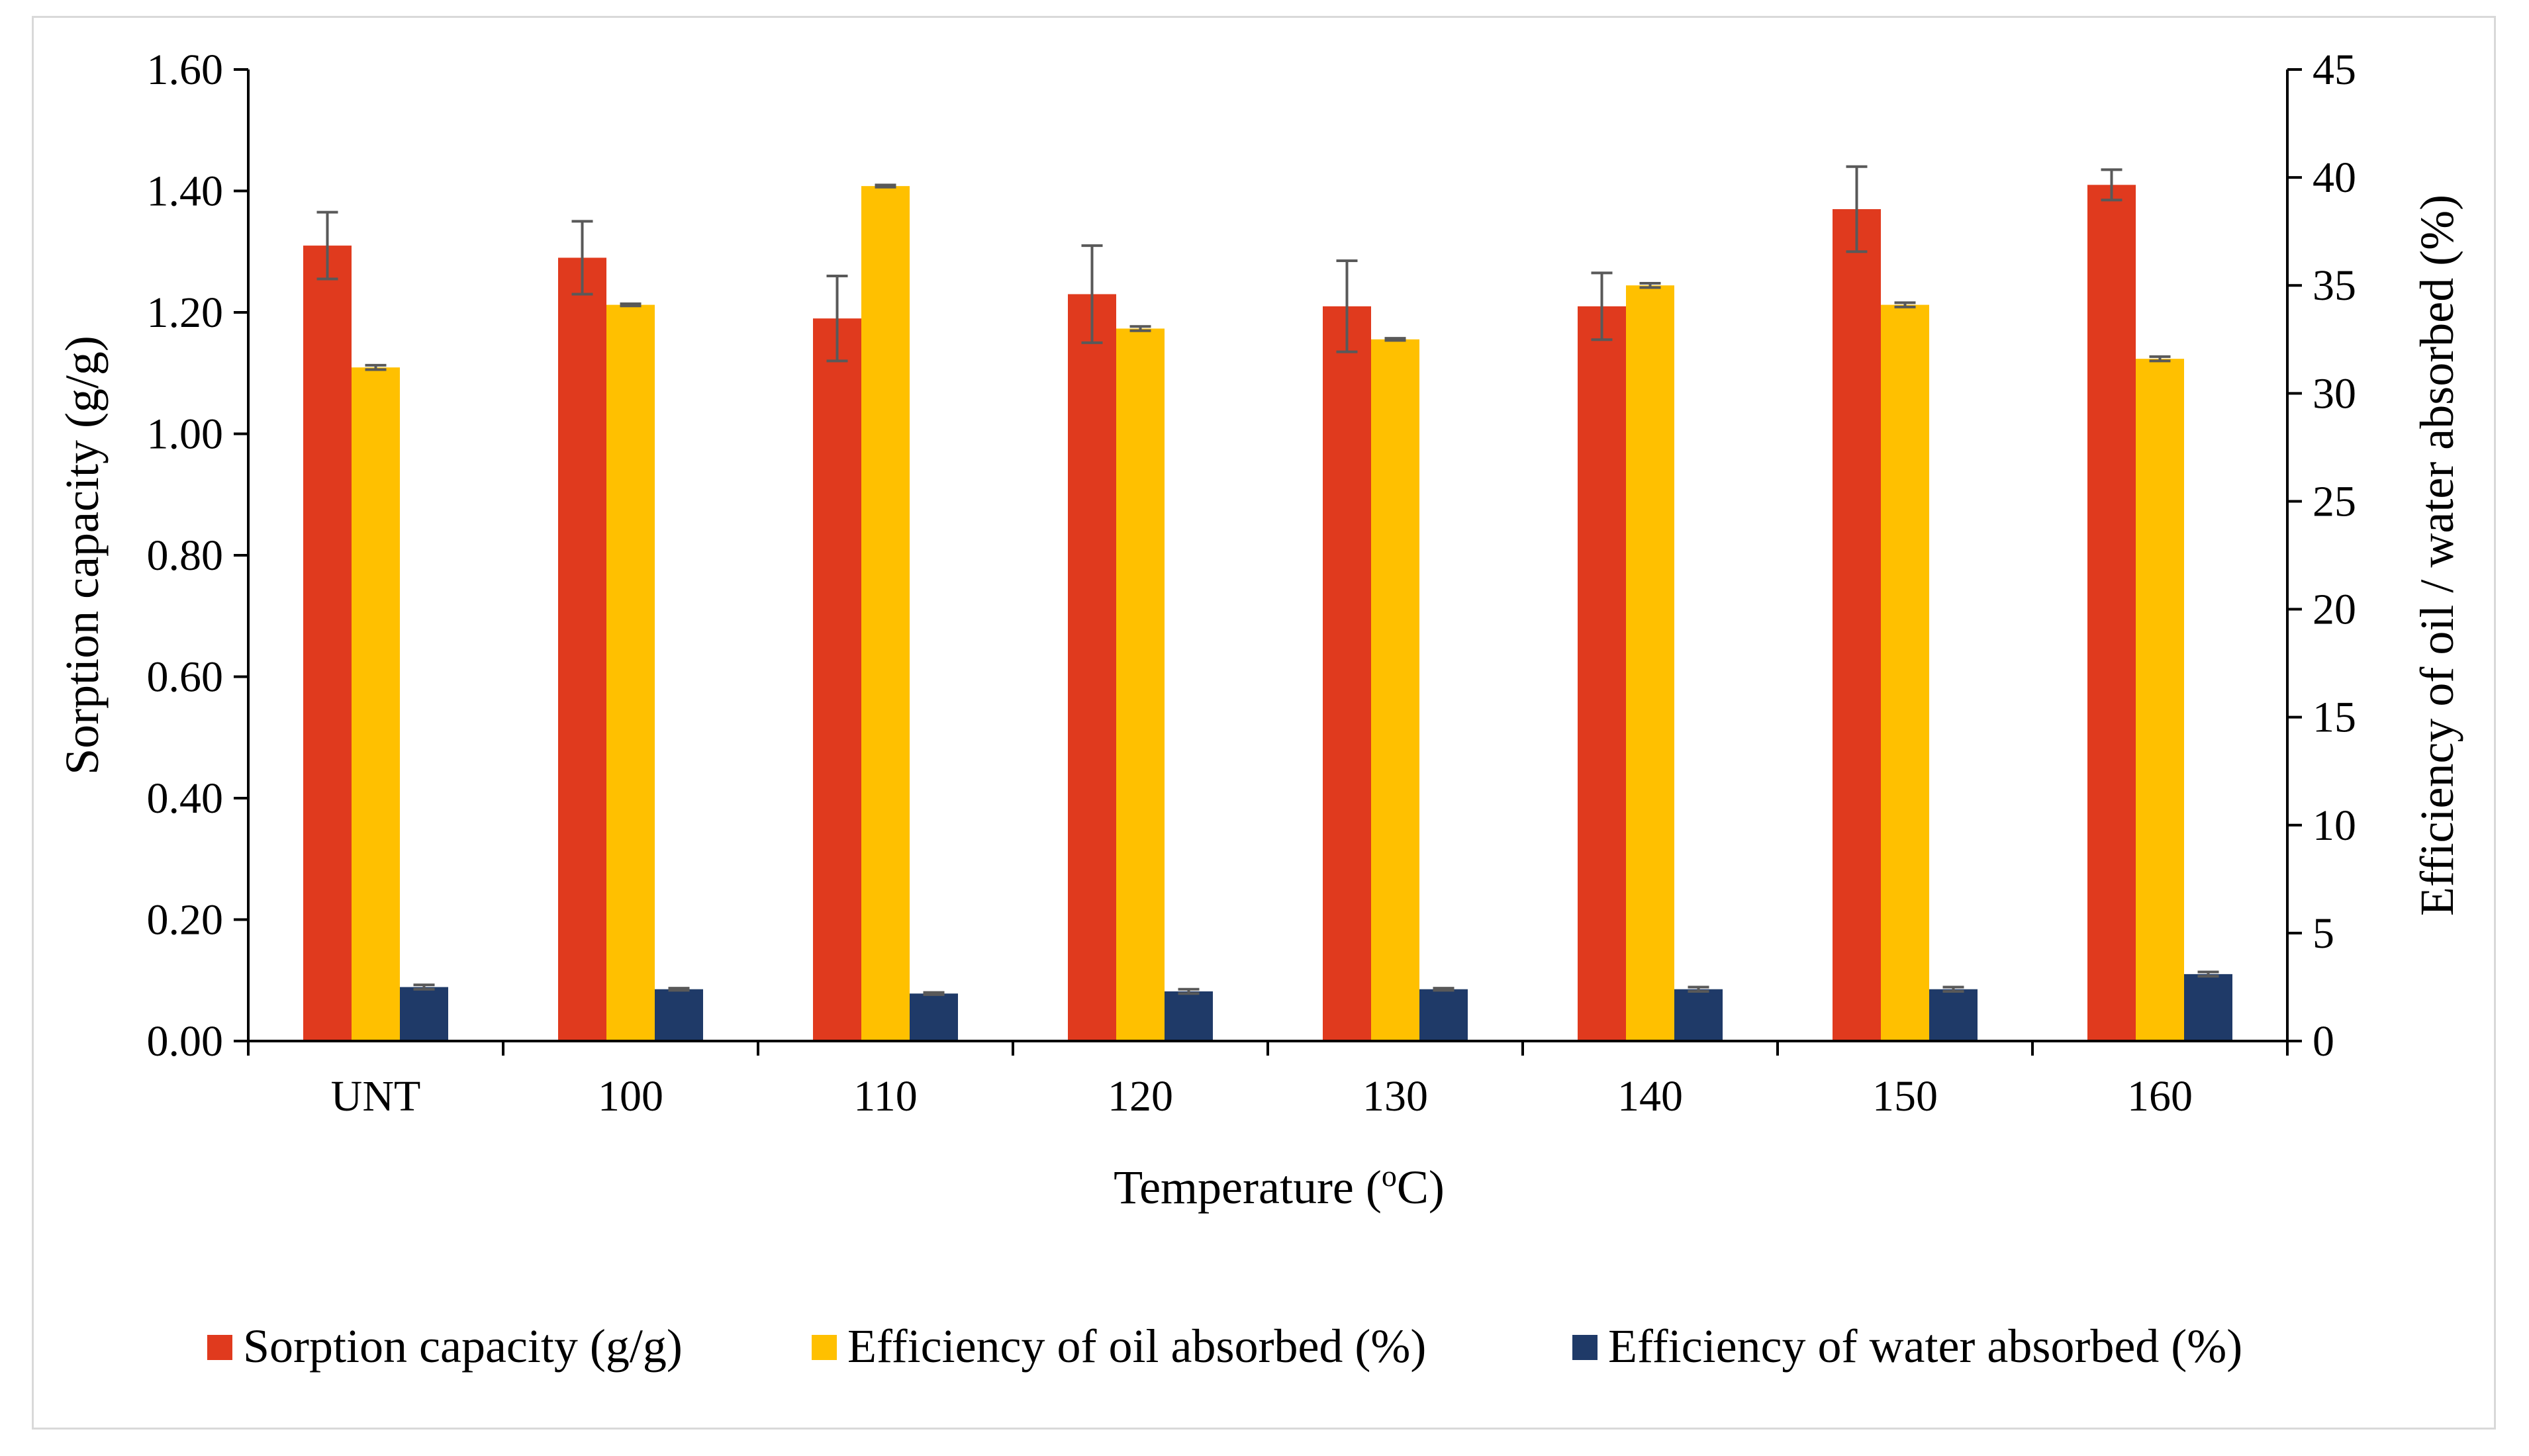  What do you see at coordinates (2323, 933) in the screenshot?
I see `right-tick-label: 5` at bounding box center [2323, 933].